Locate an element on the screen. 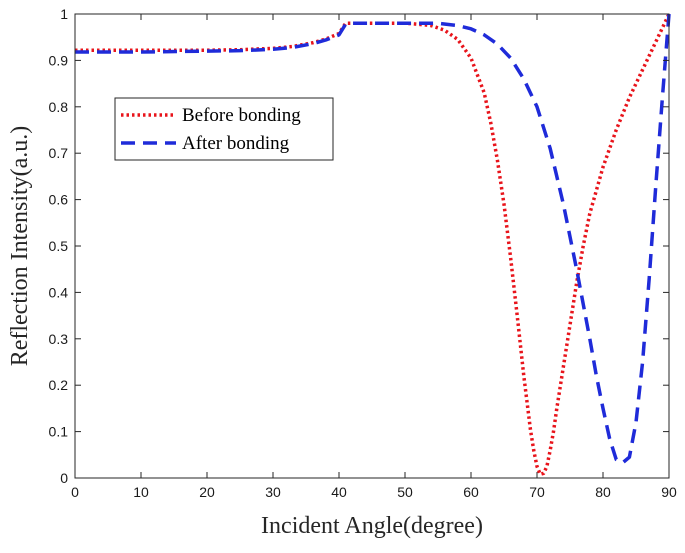 The height and width of the screenshot is (553, 685). x-tick-label: 60 is located at coordinates (471, 492).